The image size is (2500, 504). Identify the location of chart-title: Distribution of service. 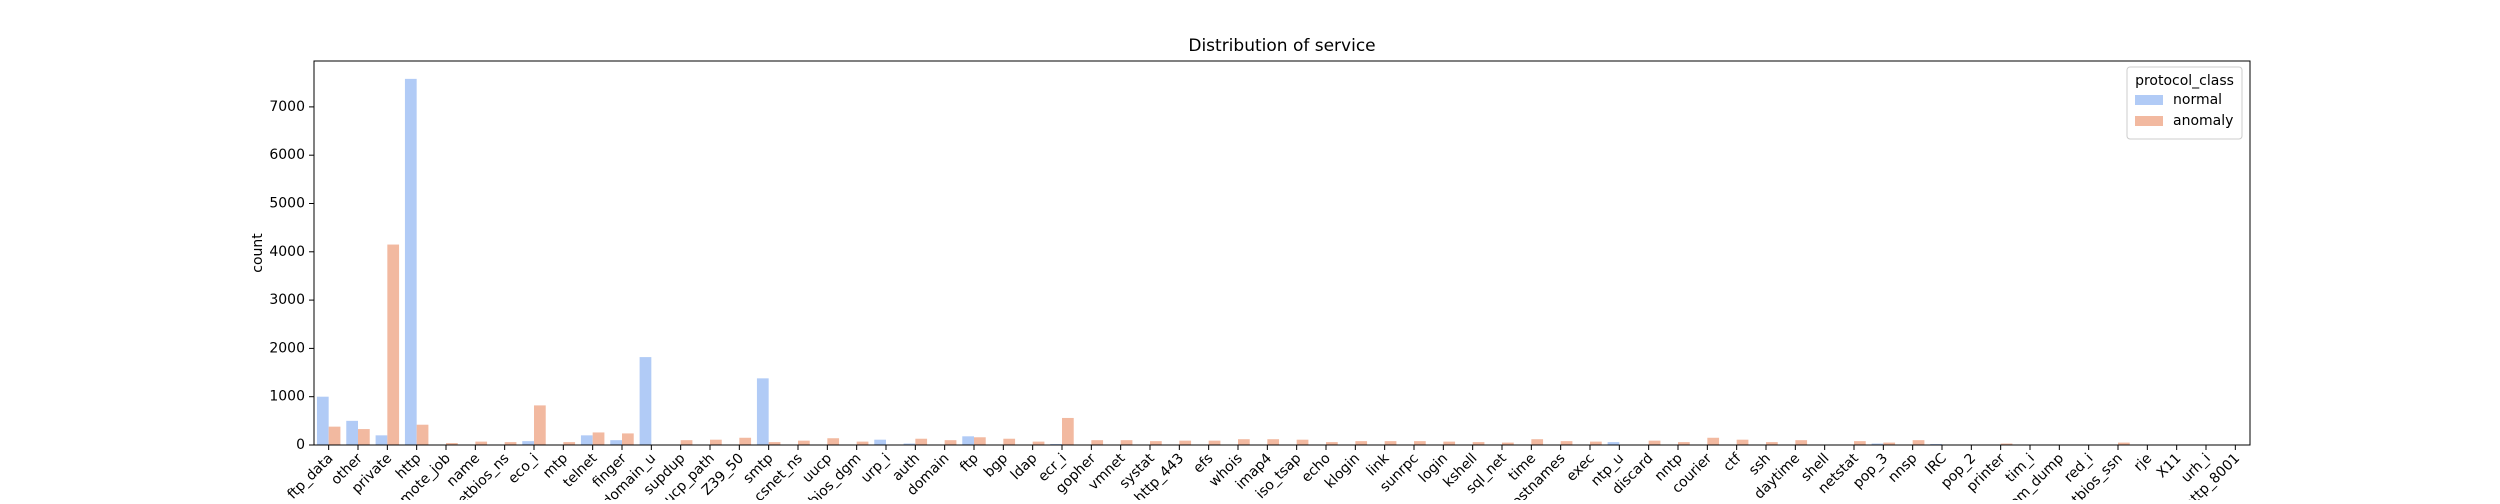
(1281, 46).